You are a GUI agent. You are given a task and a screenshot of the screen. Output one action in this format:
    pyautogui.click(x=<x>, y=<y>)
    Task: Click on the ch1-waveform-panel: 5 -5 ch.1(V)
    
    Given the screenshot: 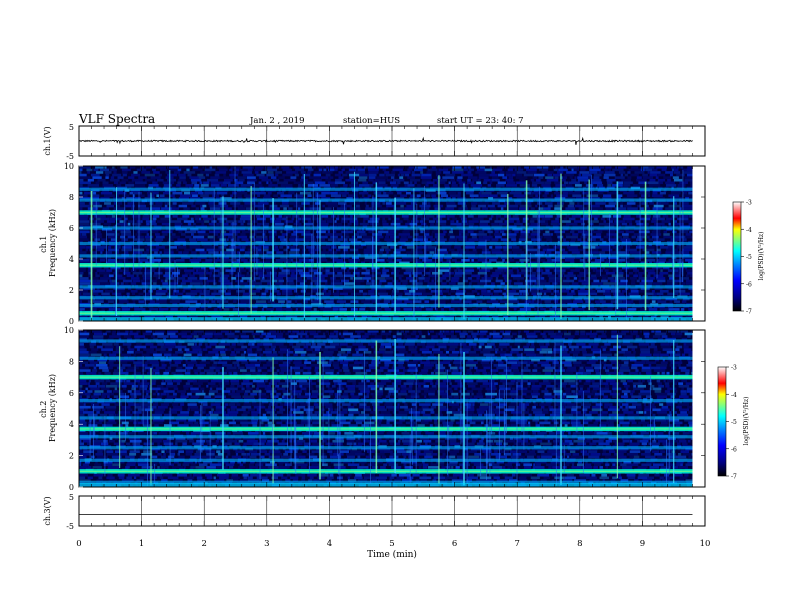 What is the action you would take?
    pyautogui.click(x=374, y=142)
    